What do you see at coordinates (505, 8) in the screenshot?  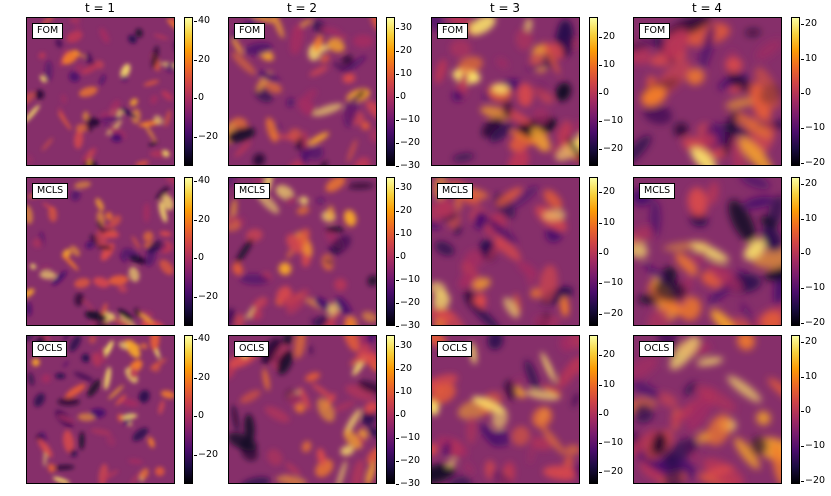 I see `column-title: t = 3` at bounding box center [505, 8].